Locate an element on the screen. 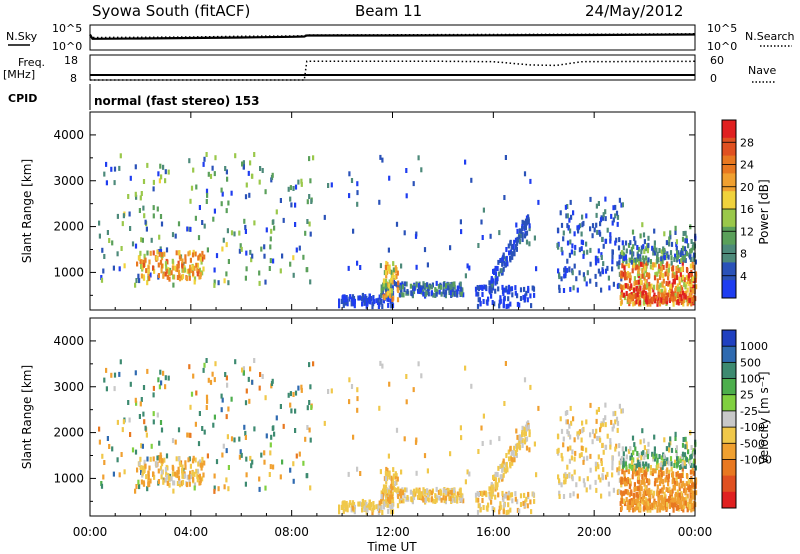 Image resolution: width=800 pixels, height=554 pixels. freq-unit-label: [MHz] is located at coordinates (19, 74).